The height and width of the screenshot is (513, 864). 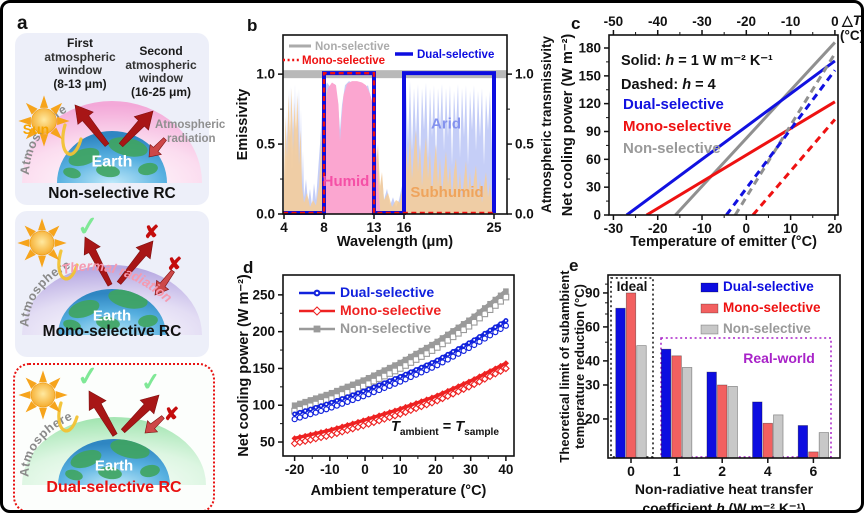 I want to click on bar-dual-selective-h6, so click(x=802, y=442).